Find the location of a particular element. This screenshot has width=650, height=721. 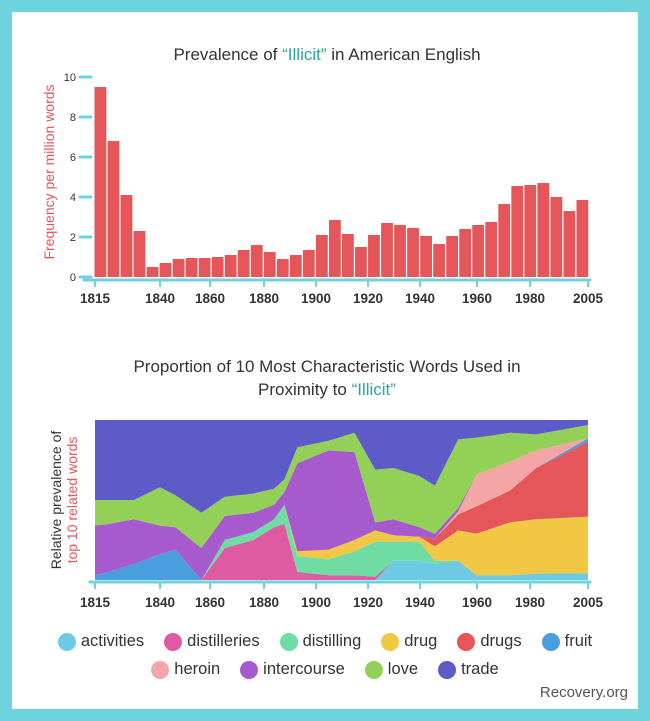

bar-chart-title-after: in American English is located at coordinates (404, 54).